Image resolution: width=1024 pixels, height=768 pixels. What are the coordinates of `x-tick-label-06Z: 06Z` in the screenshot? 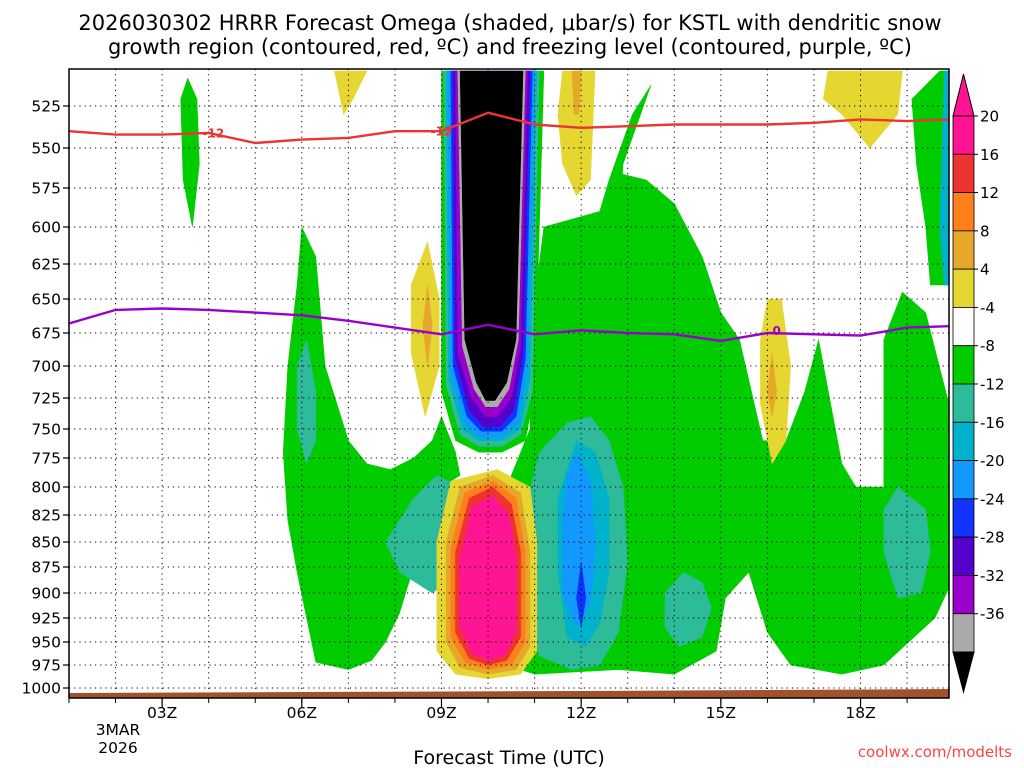 It's located at (302, 713).